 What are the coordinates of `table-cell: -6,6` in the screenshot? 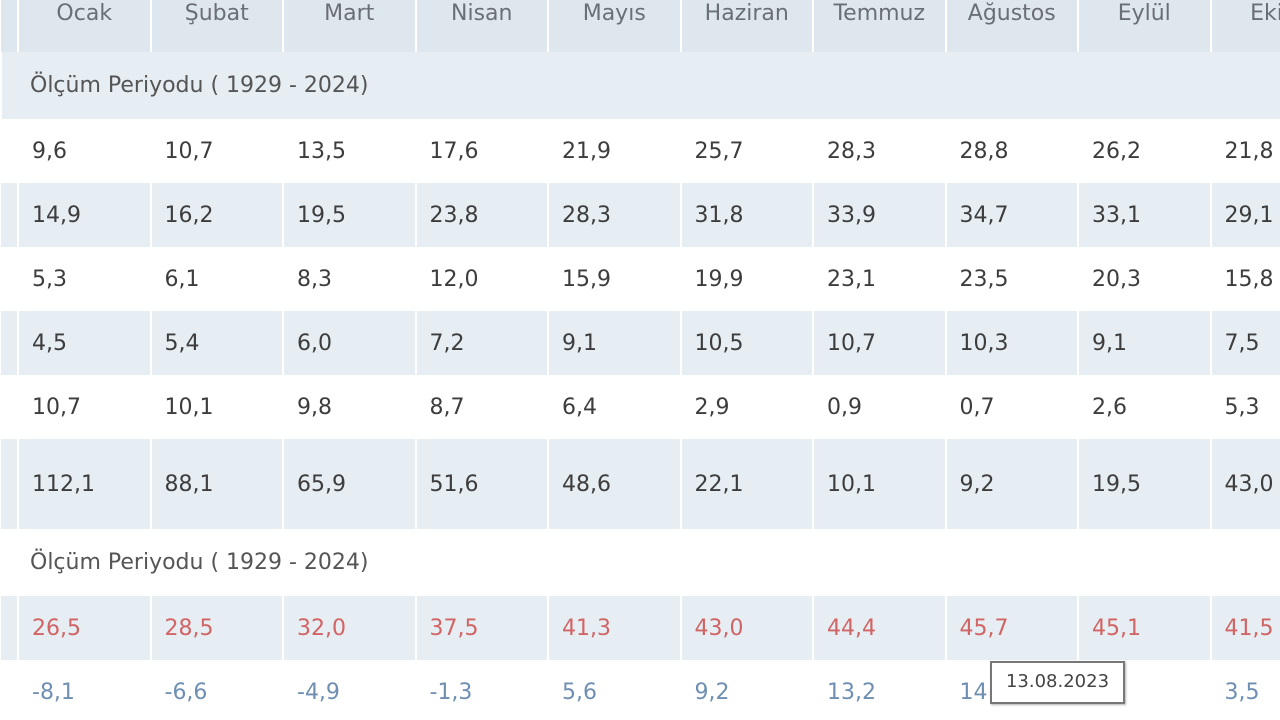 It's located at (216, 690).